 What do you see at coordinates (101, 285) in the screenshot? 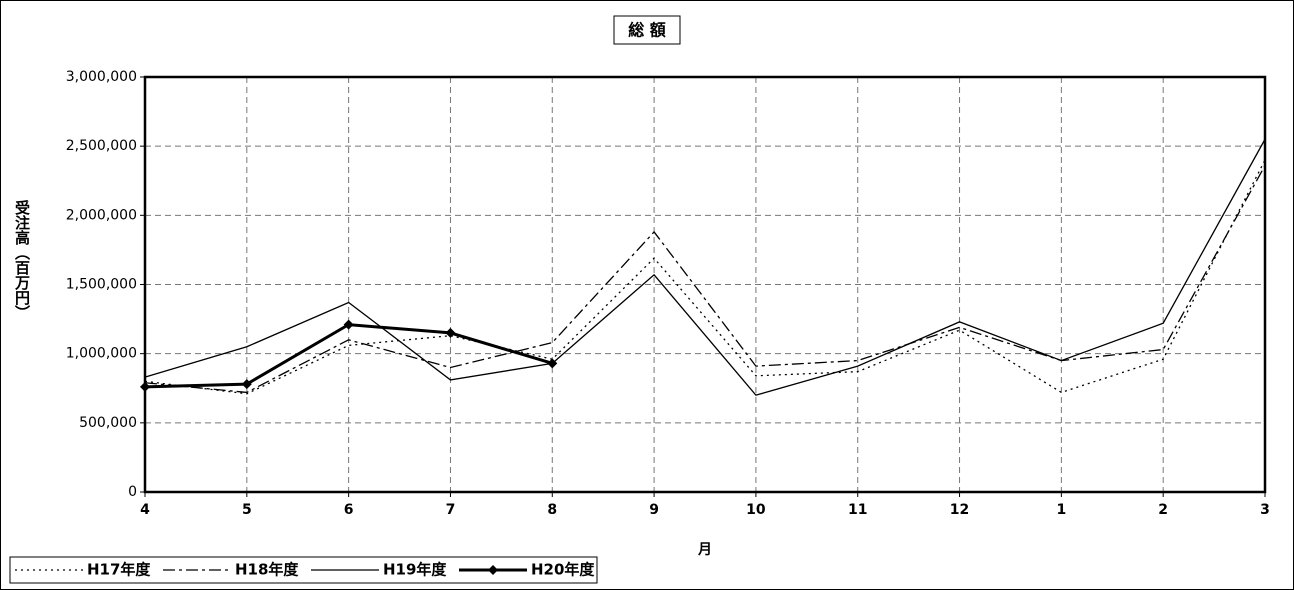
I see `y-tick-label: 1,500,000` at bounding box center [101, 285].